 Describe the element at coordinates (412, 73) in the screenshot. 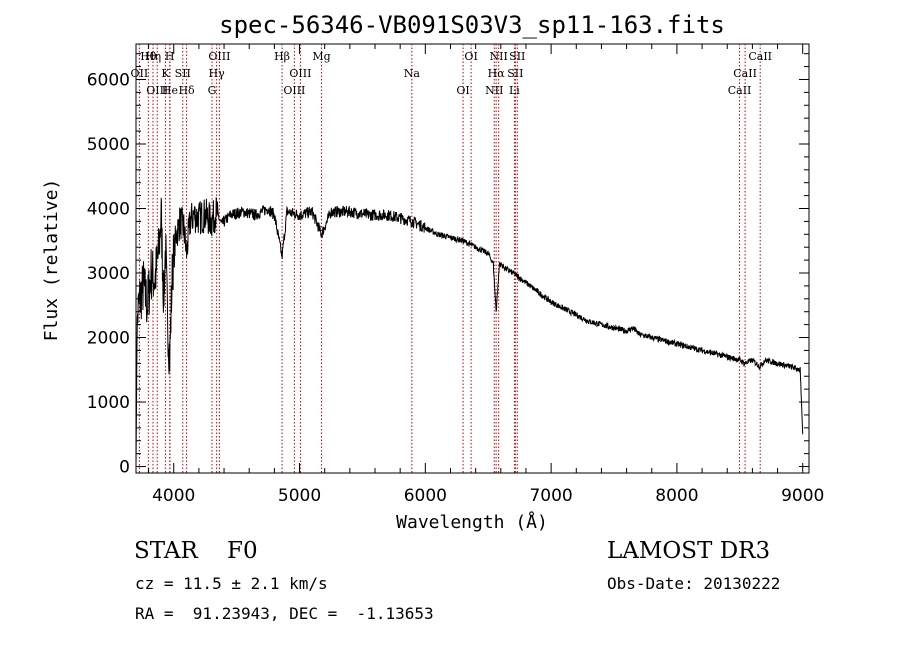

I see `emission-line-label: Na` at that location.